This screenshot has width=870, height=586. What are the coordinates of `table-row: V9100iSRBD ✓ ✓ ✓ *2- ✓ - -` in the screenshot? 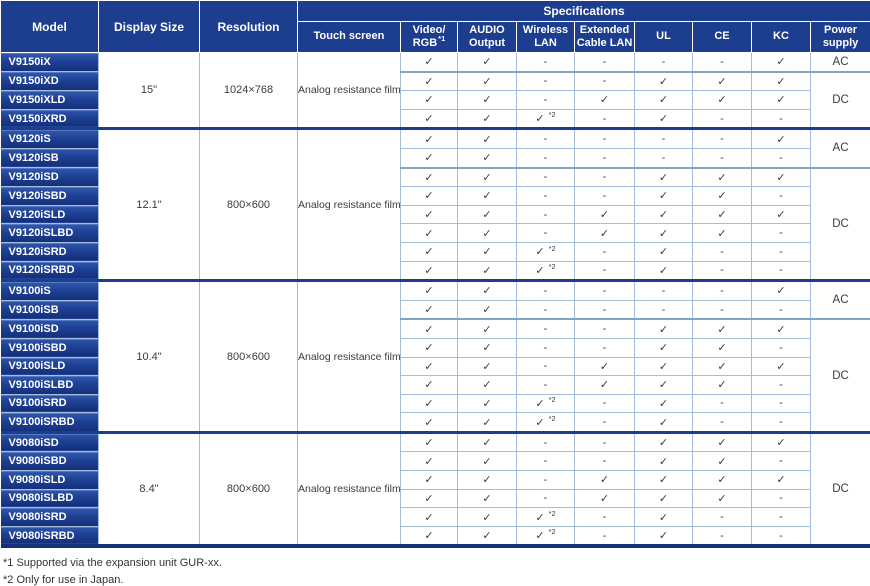 It's located at (435, 422).